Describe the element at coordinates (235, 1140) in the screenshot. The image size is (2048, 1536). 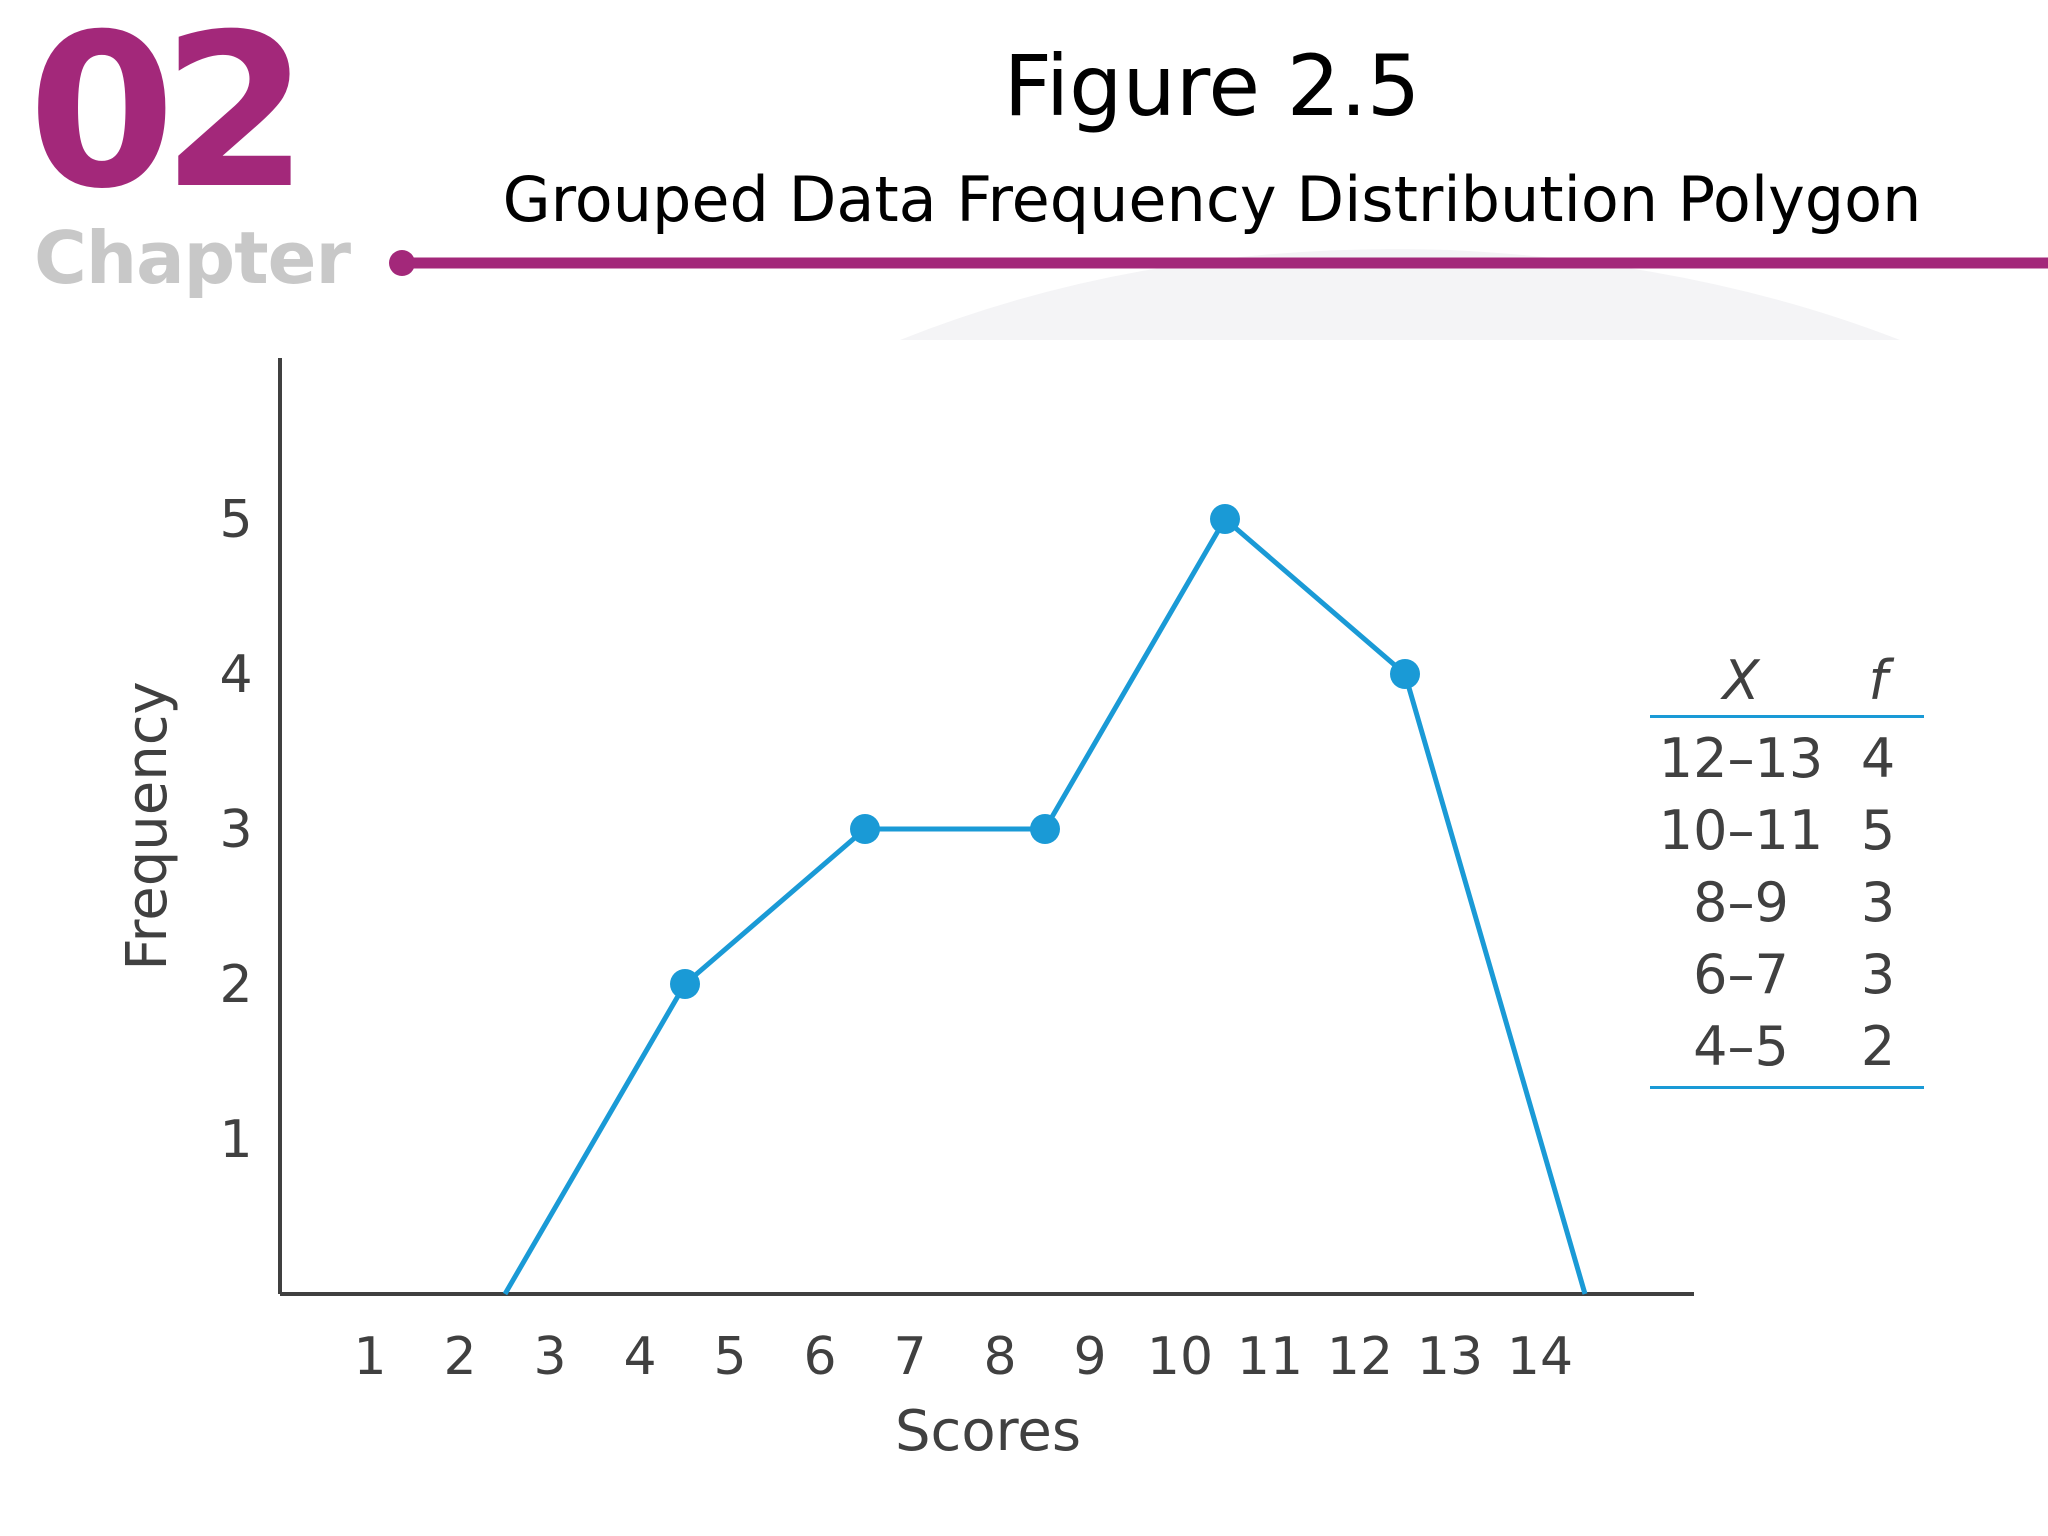
I see `y-tick-label: 1` at that location.